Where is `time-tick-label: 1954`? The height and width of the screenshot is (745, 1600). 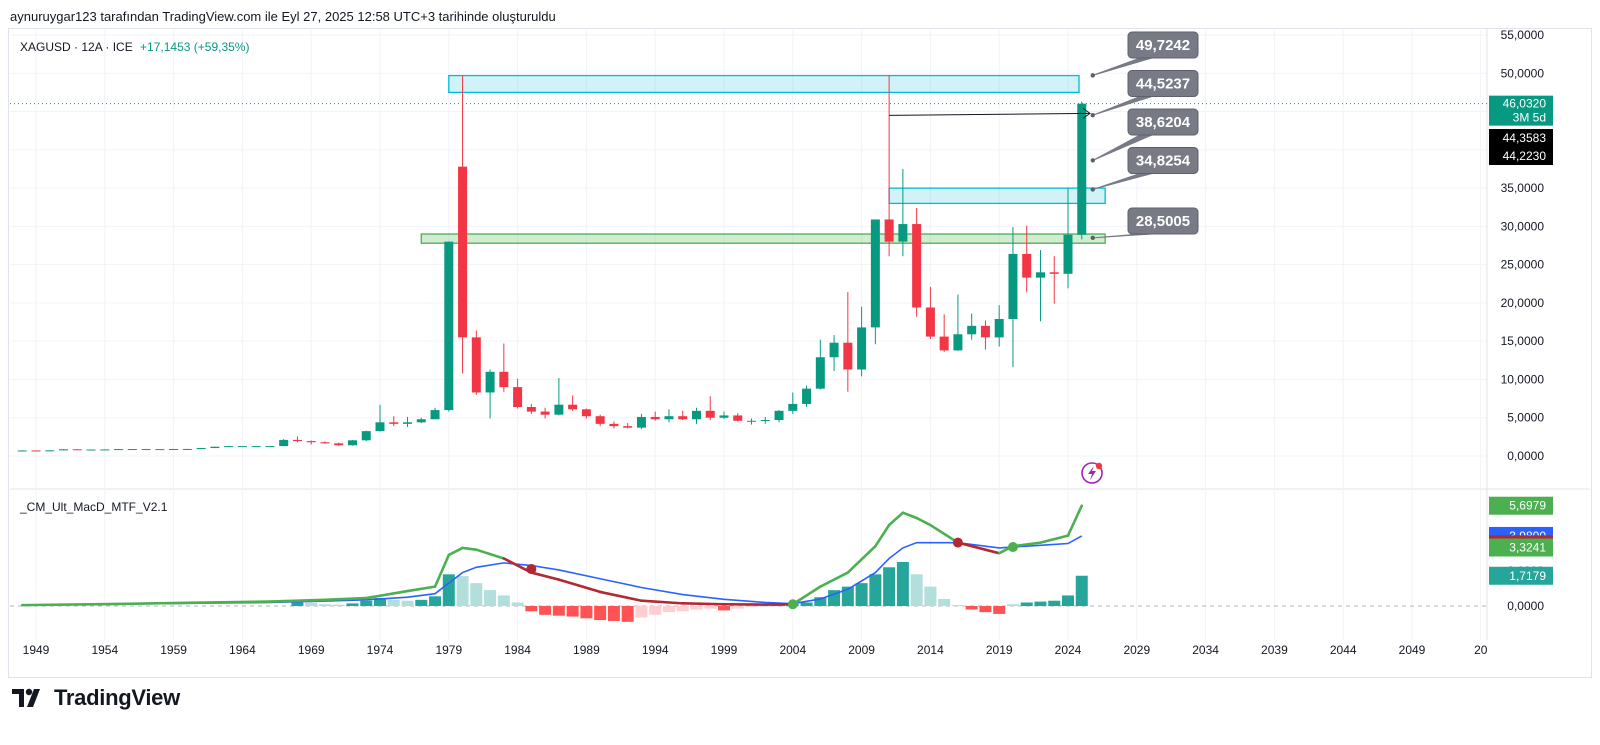
time-tick-label: 1954 is located at coordinates (104, 650).